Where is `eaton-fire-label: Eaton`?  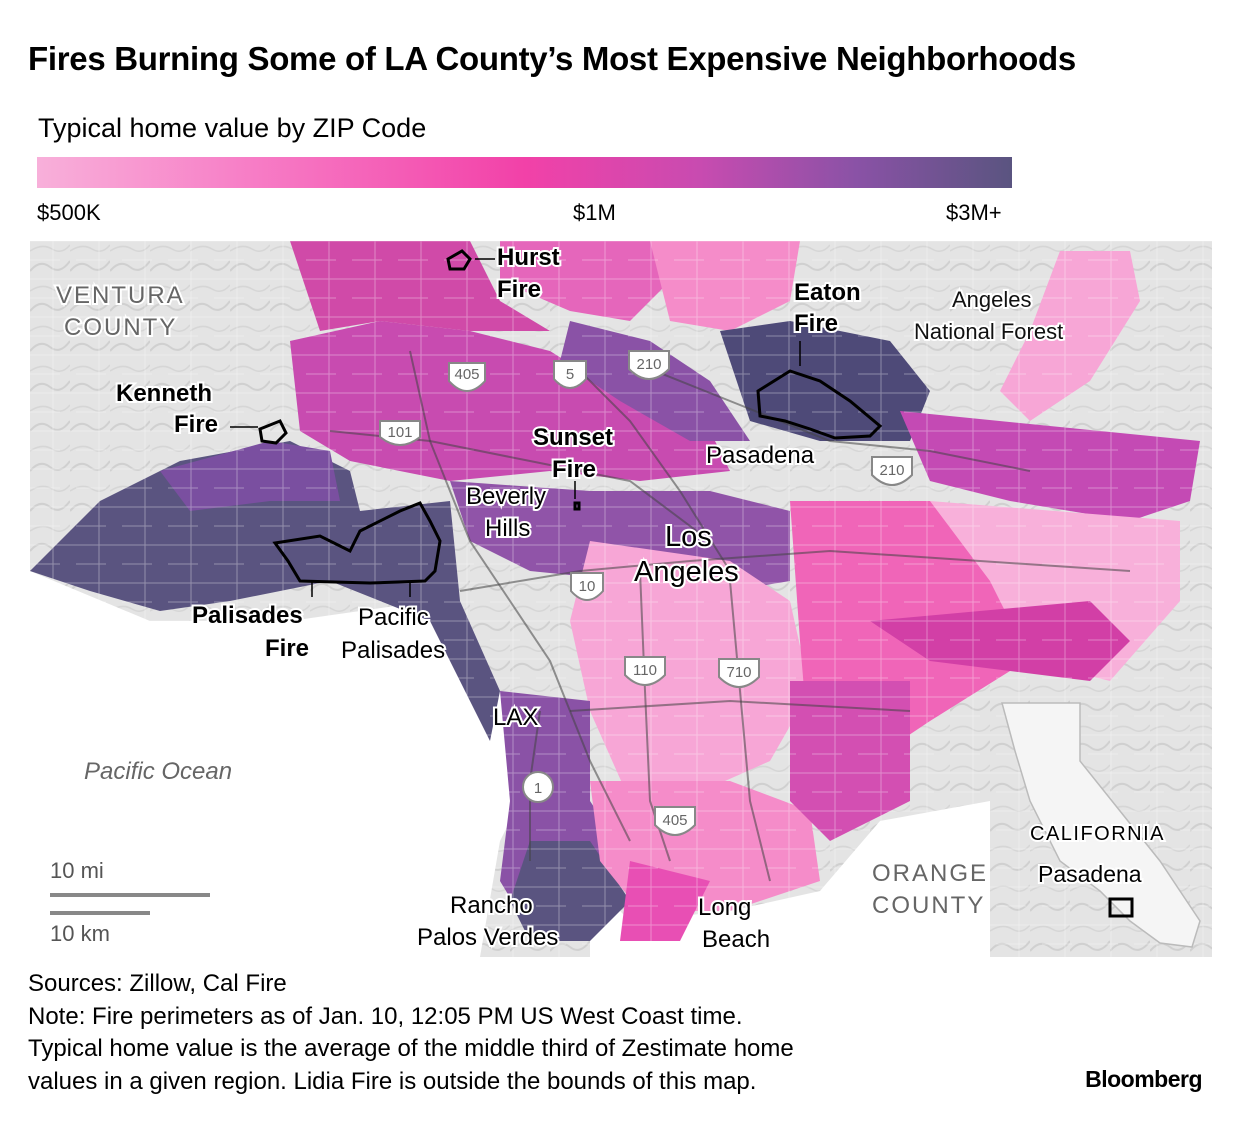
eaton-fire-label: Eaton is located at coordinates (827, 292).